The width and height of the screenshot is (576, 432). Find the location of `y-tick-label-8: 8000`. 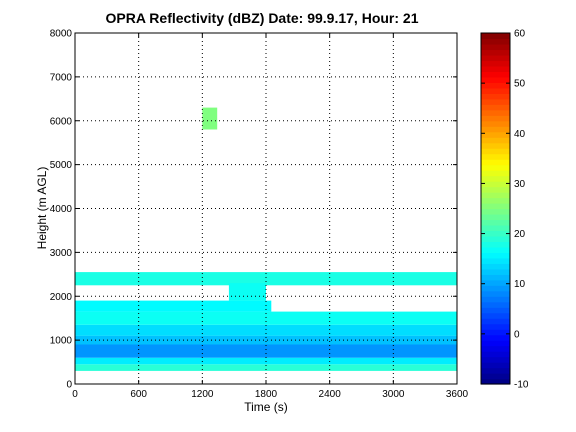

y-tick-label-8: 8000 is located at coordinates (61, 34).